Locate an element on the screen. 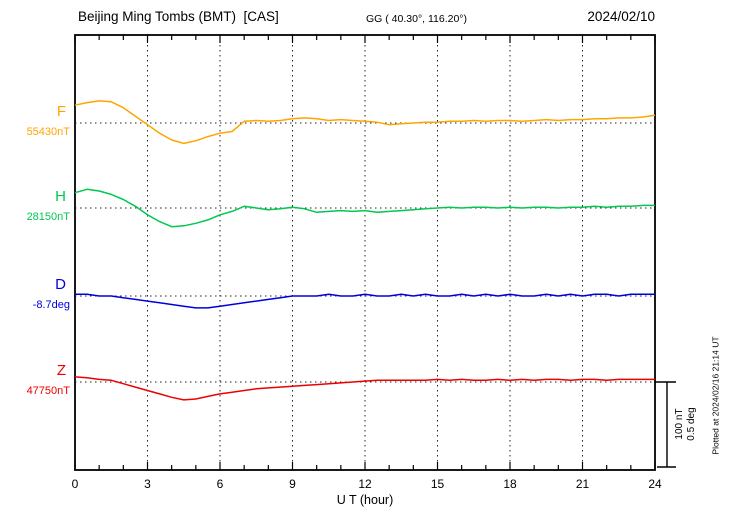 Image resolution: width=730 pixels, height=520 pixels. x-tick-label-3: 3 is located at coordinates (147, 484).